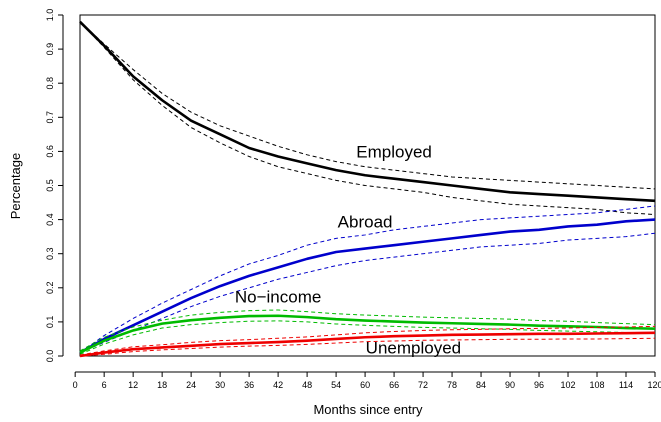 The height and width of the screenshot is (422, 661). What do you see at coordinates (50, 288) in the screenshot?
I see `y-tick-label: 0.2` at bounding box center [50, 288].